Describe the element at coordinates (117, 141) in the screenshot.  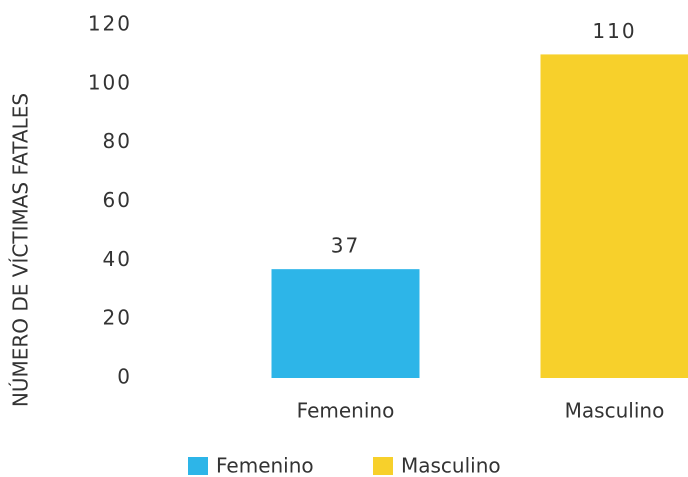
I see `y-tick-label: 80` at that location.